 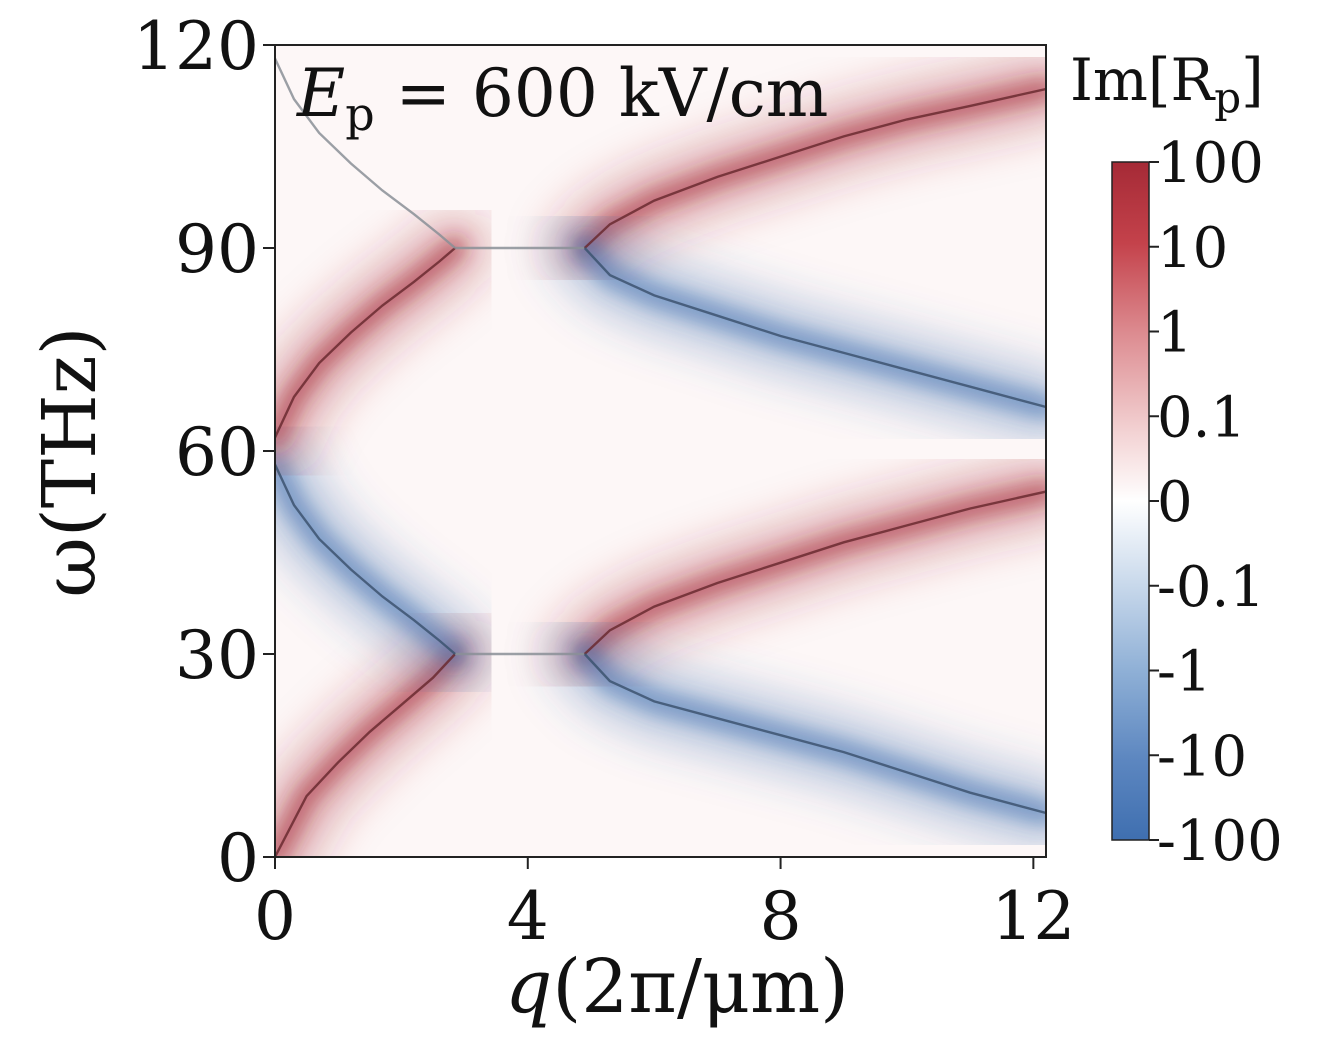 I want to click on x-axis-label: q(2π/μm), so click(x=677, y=987).